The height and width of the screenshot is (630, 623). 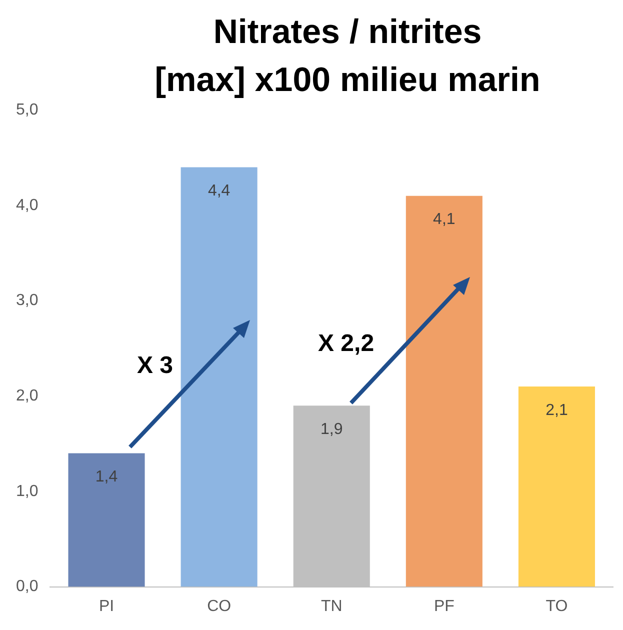 What do you see at coordinates (27, 301) in the screenshot?
I see `y-tick-label: 3,0` at bounding box center [27, 301].